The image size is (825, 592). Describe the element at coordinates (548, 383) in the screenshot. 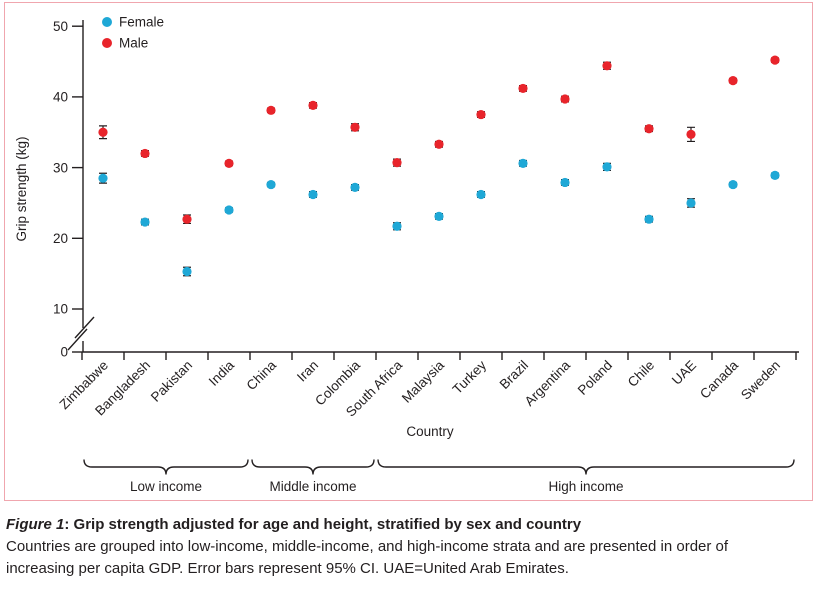

I see `x-tick-label-argentina: Argentina` at that location.